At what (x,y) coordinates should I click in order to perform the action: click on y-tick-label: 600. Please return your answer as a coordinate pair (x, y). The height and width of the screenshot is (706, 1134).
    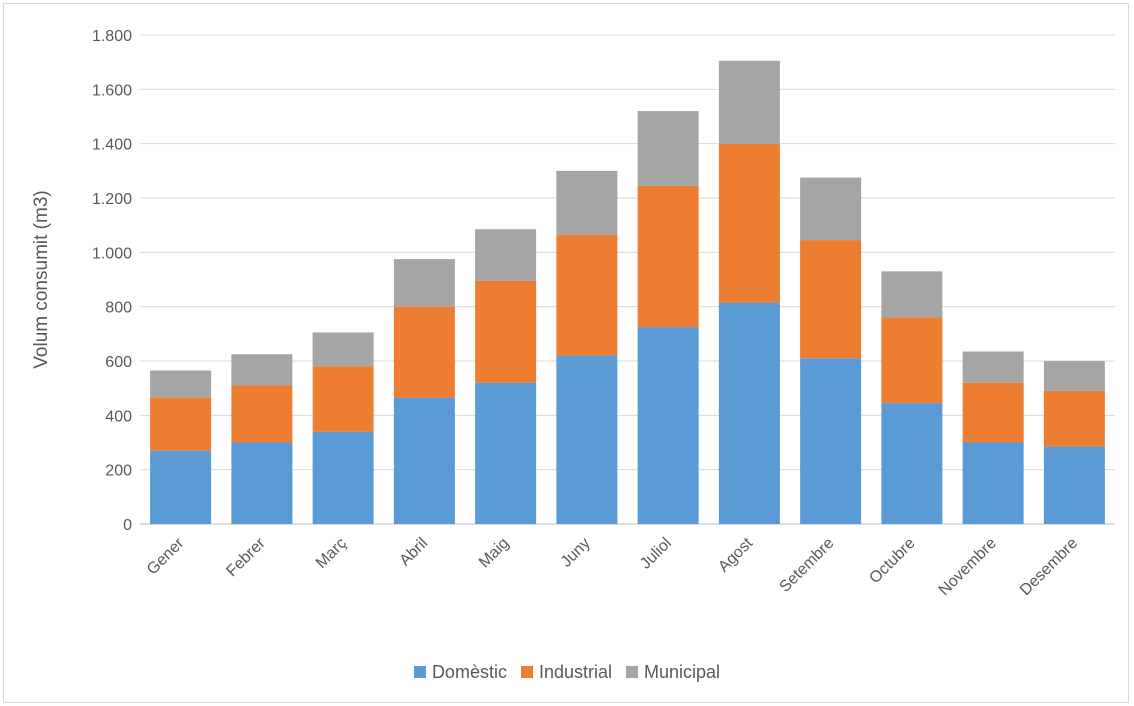
    Looking at the image, I should click on (118, 362).